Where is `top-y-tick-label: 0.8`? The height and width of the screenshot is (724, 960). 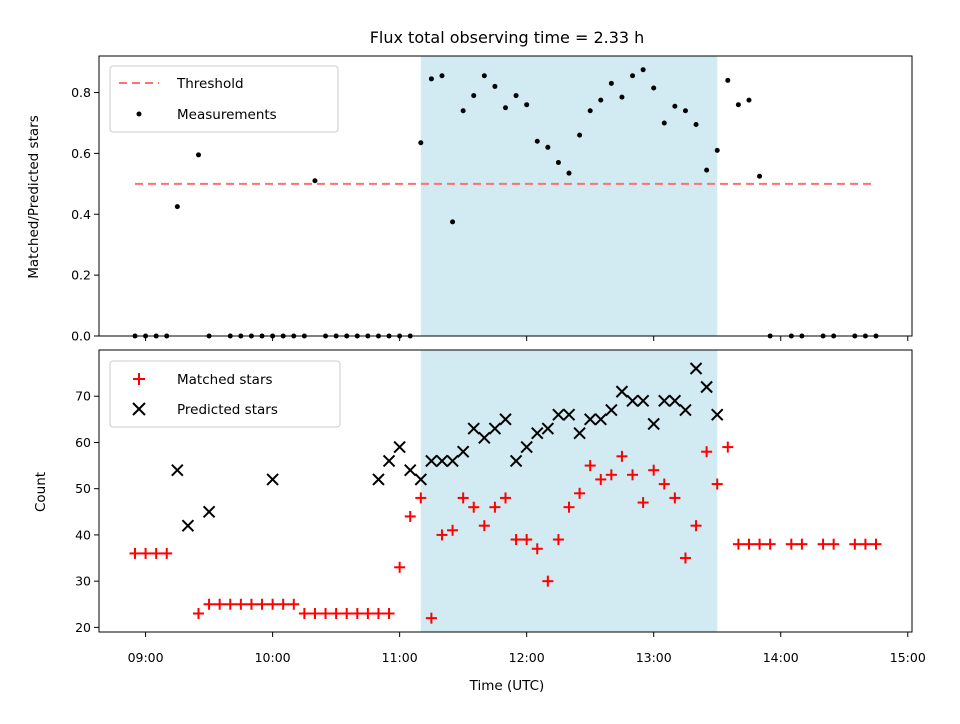 top-y-tick-label: 0.8 is located at coordinates (81, 92).